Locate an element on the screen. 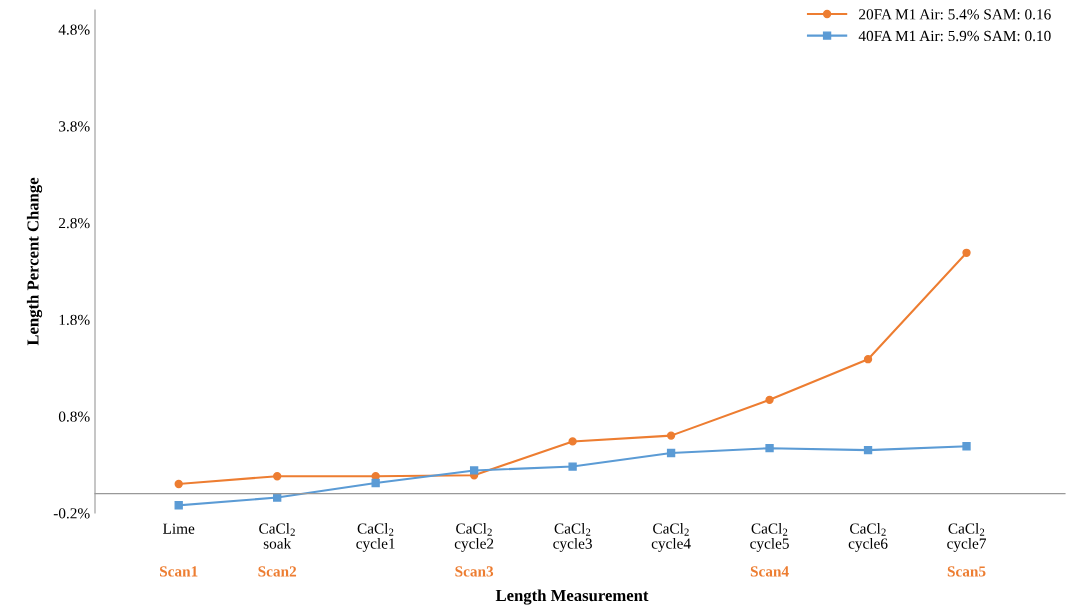 The width and height of the screenshot is (1070, 610). y-axis-title: Length Percent Change is located at coordinates (34, 261).